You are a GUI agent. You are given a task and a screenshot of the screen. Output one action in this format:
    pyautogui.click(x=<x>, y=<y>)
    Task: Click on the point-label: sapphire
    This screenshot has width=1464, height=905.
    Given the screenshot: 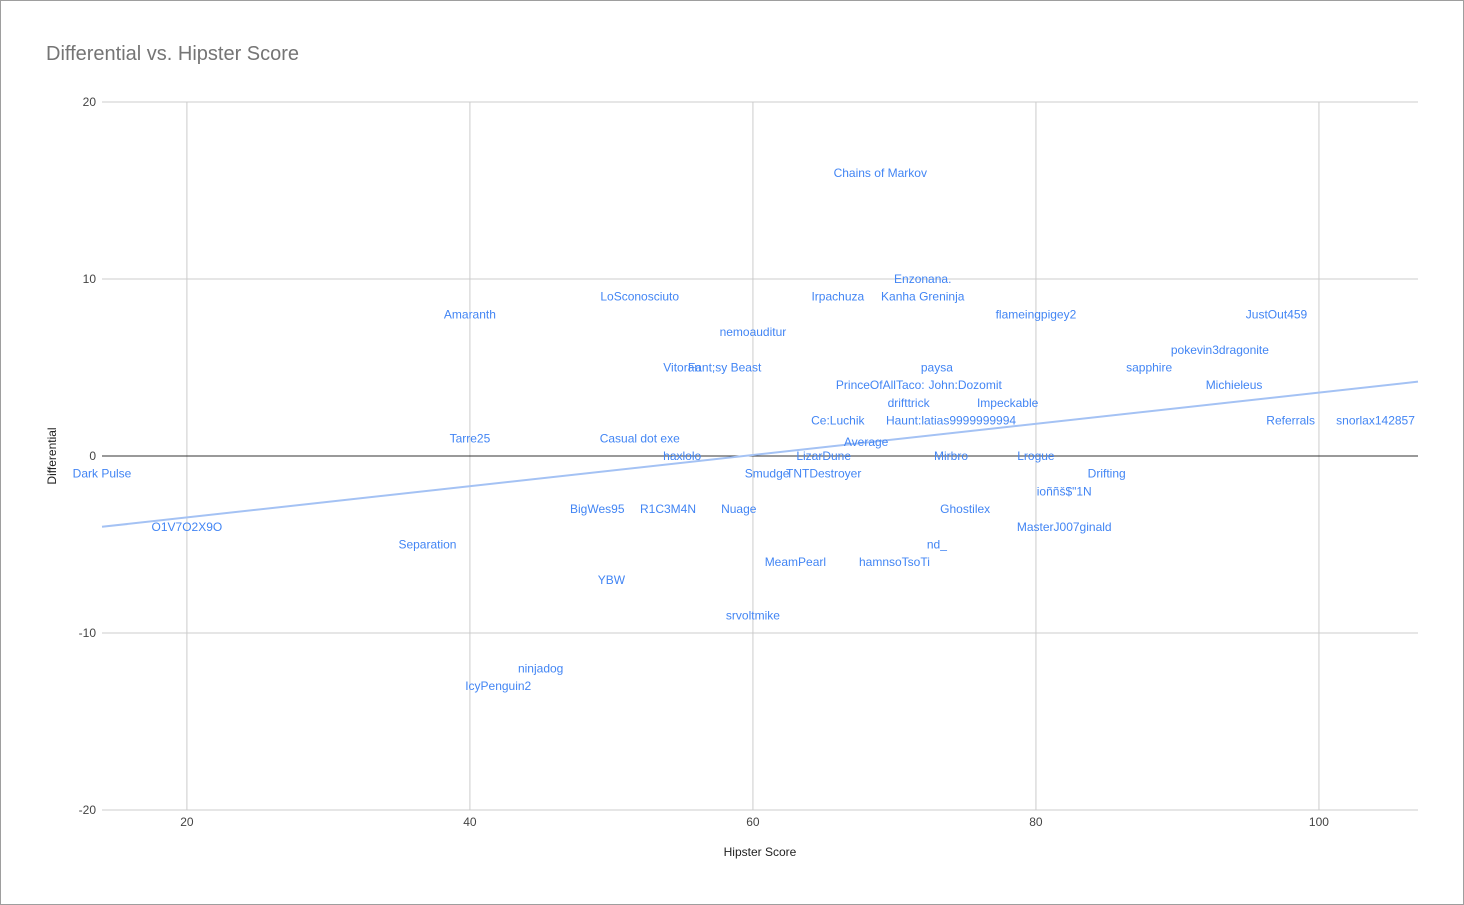 What is the action you would take?
    pyautogui.click(x=1149, y=368)
    